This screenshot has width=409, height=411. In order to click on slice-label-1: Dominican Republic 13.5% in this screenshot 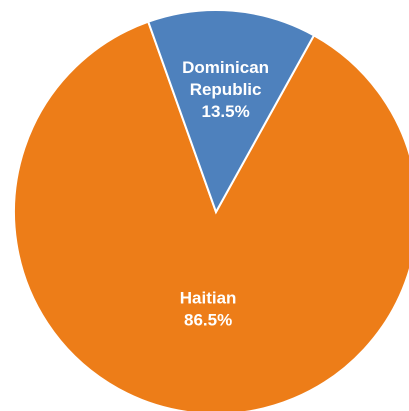, I will do `click(225, 89)`.